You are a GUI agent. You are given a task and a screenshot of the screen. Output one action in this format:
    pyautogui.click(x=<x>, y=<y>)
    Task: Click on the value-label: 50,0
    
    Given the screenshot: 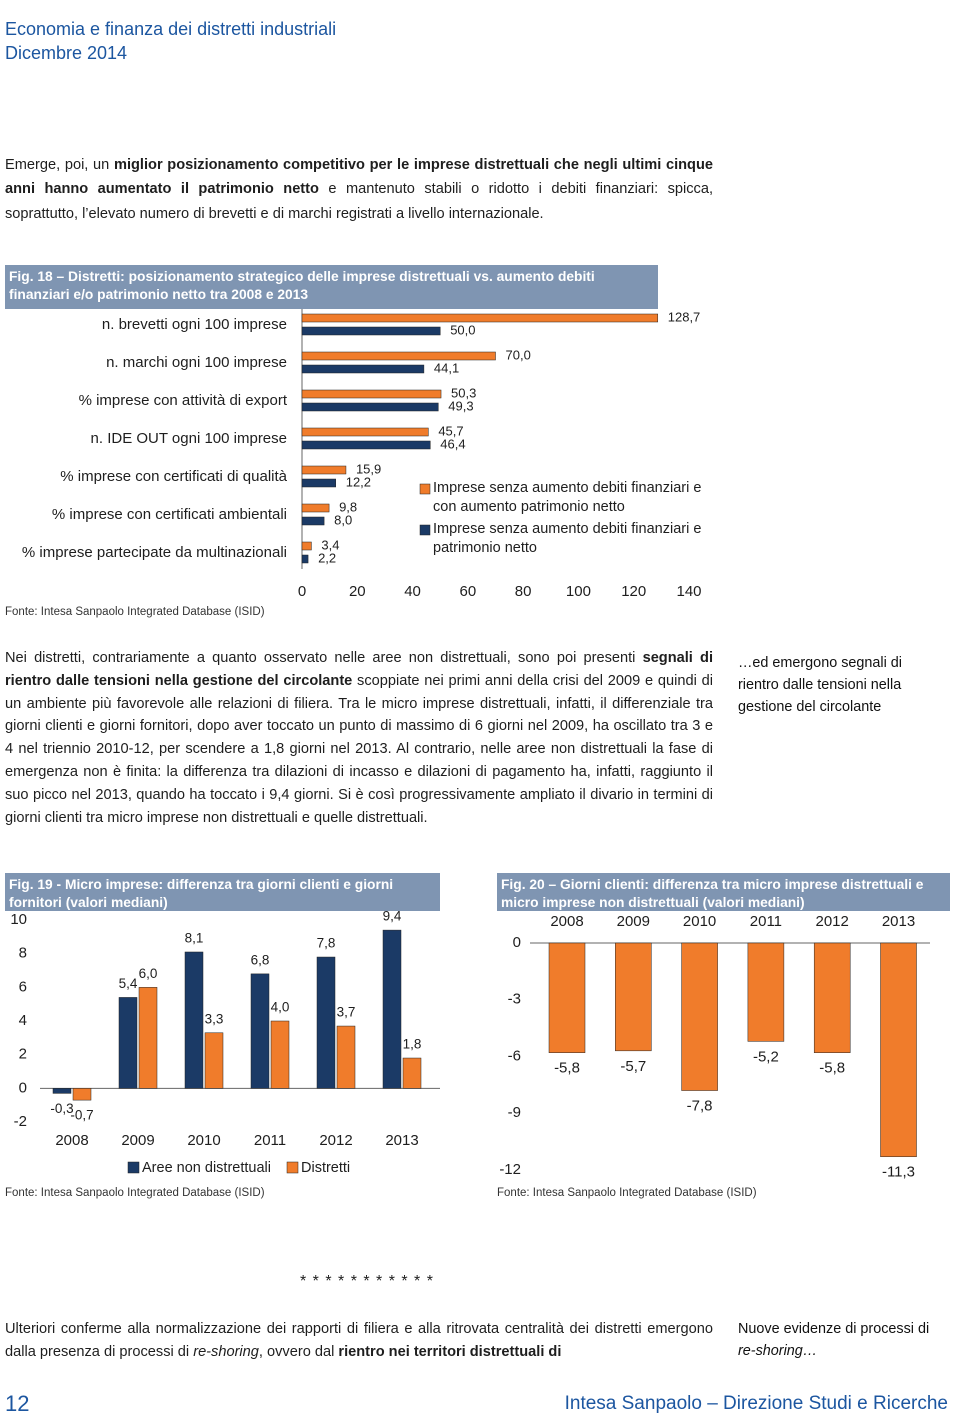 What is the action you would take?
    pyautogui.click(x=462, y=329)
    